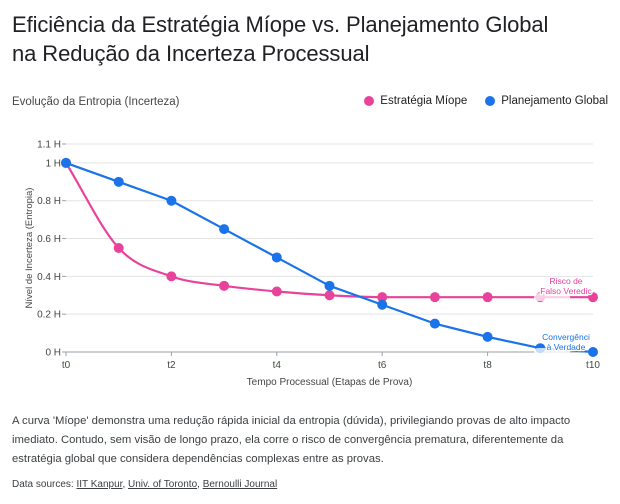 The height and width of the screenshot is (504, 620). Describe the element at coordinates (163, 484) in the screenshot. I see `source-link-univ-toronto: Univ. of Toronto` at that location.